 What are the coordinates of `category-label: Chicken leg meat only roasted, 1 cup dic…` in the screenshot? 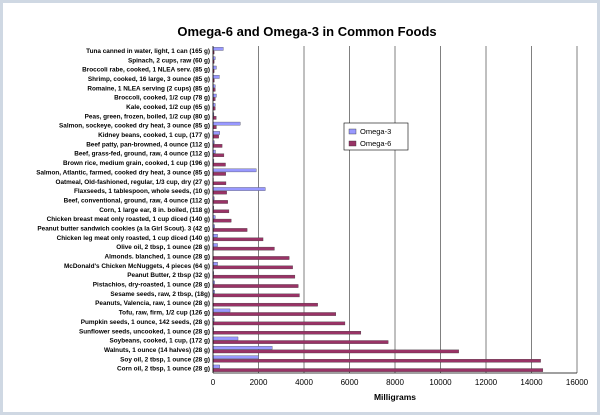 It's located at (133, 238).